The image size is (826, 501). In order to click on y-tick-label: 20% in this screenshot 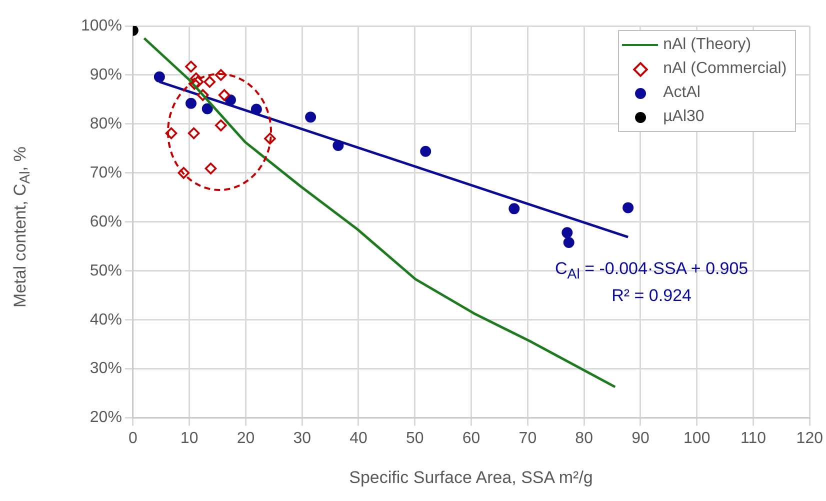, I will do `click(106, 417)`.